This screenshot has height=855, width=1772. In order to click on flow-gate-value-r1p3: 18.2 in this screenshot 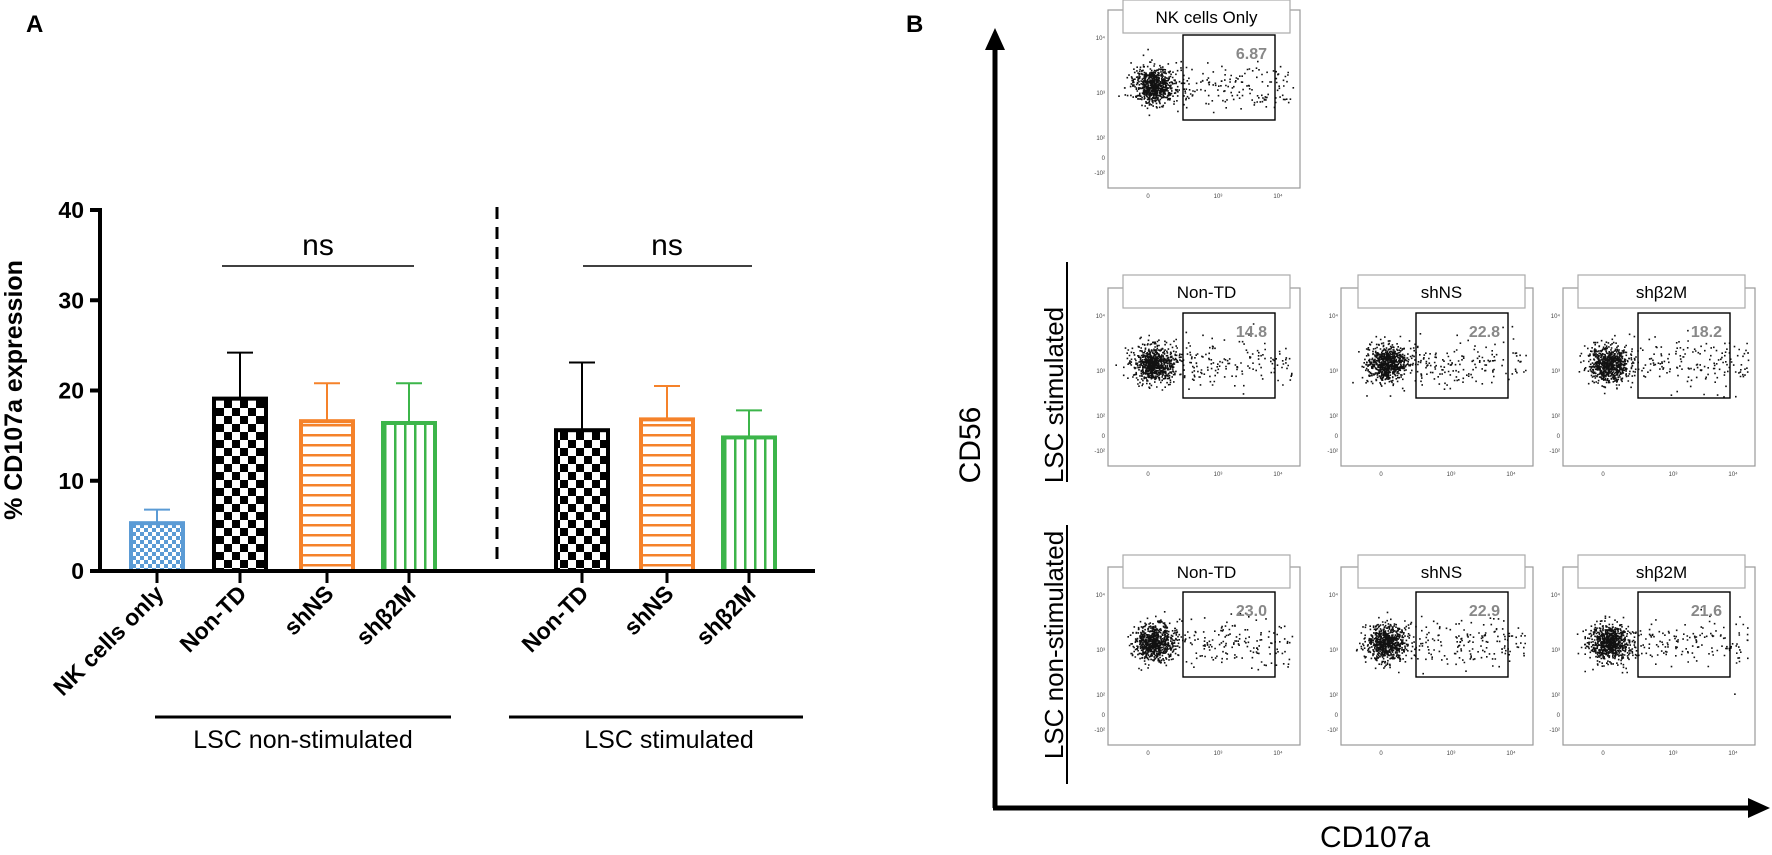, I will do `click(1706, 332)`.